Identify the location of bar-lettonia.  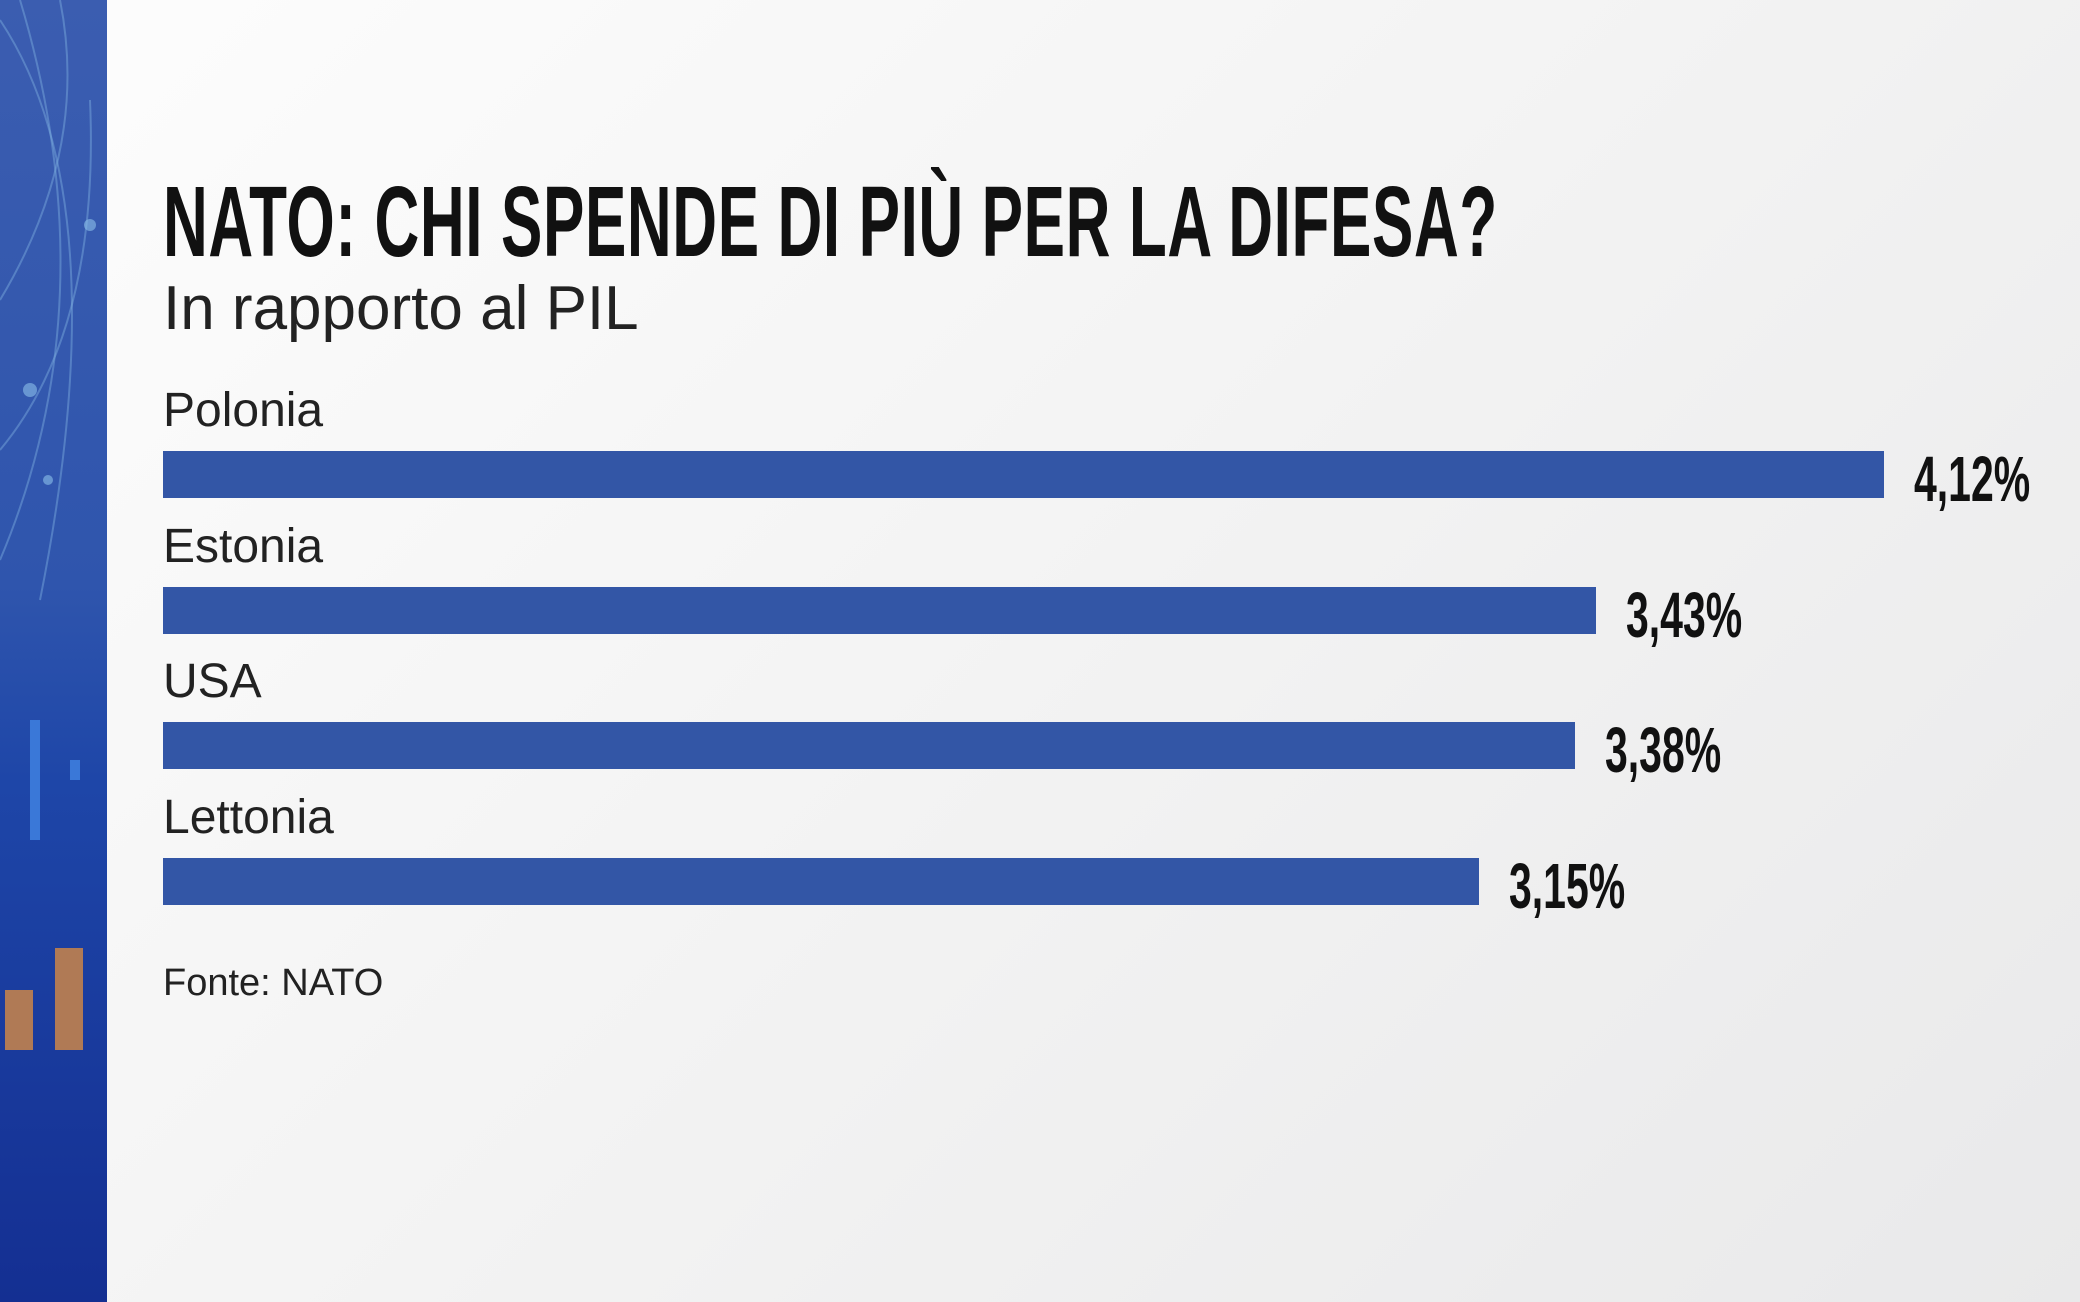
(821, 881).